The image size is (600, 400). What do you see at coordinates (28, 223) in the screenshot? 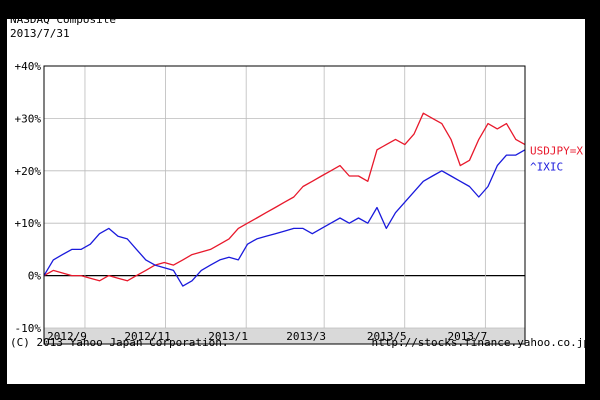
I see `y-tick-label: +10%` at bounding box center [28, 223].